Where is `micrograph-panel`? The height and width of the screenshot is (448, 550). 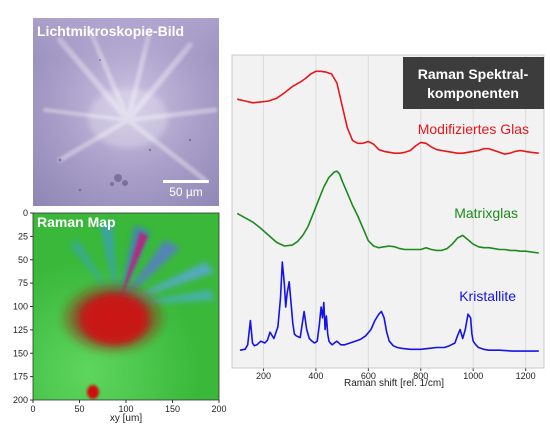 micrograph-panel is located at coordinates (126, 112).